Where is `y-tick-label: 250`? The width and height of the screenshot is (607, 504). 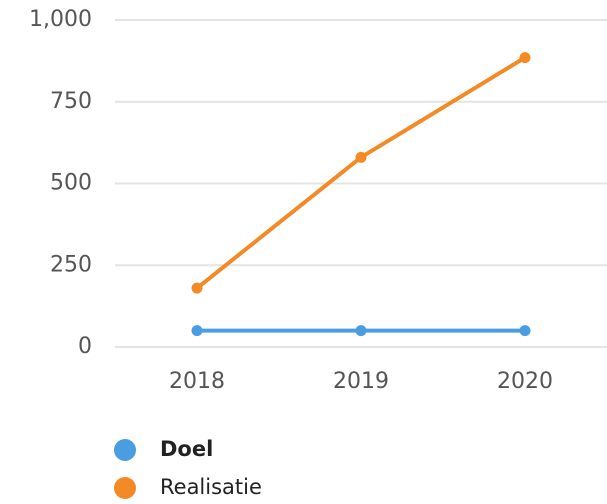 y-tick-label: 250 is located at coordinates (71, 264).